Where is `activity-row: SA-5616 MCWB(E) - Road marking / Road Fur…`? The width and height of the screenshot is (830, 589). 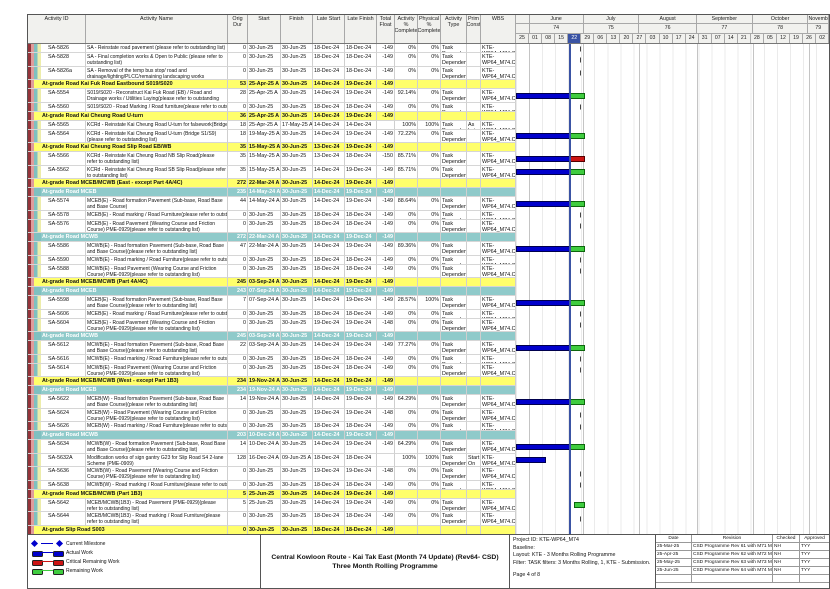 activity-row: SA-5616 MCWB(E) - Road marking / Road Fur… is located at coordinates (428, 359).